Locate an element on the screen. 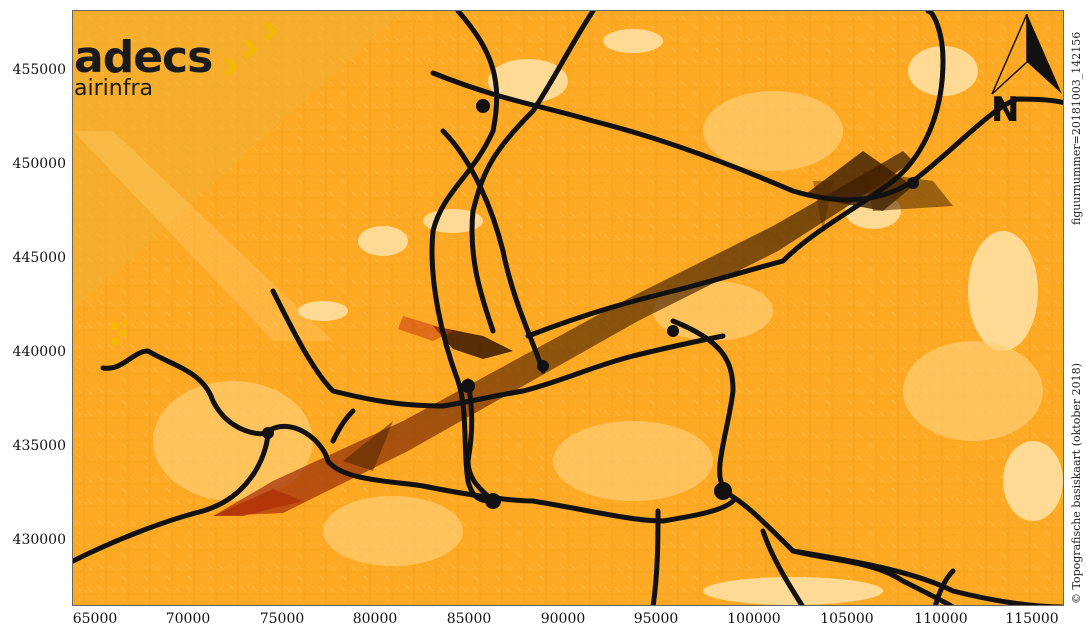 Image resolution: width=1086 pixels, height=635 pixels. road-west-arc is located at coordinates (404, 493).